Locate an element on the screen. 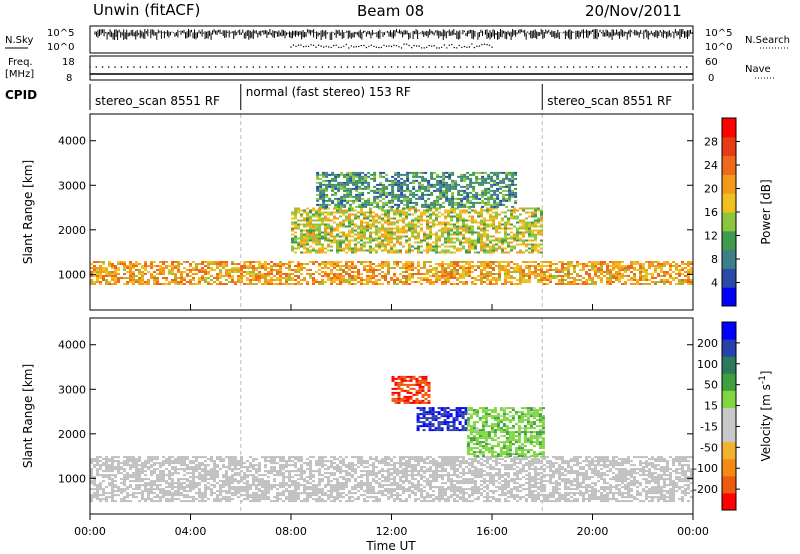  cpid-label: CPID is located at coordinates (21, 95).